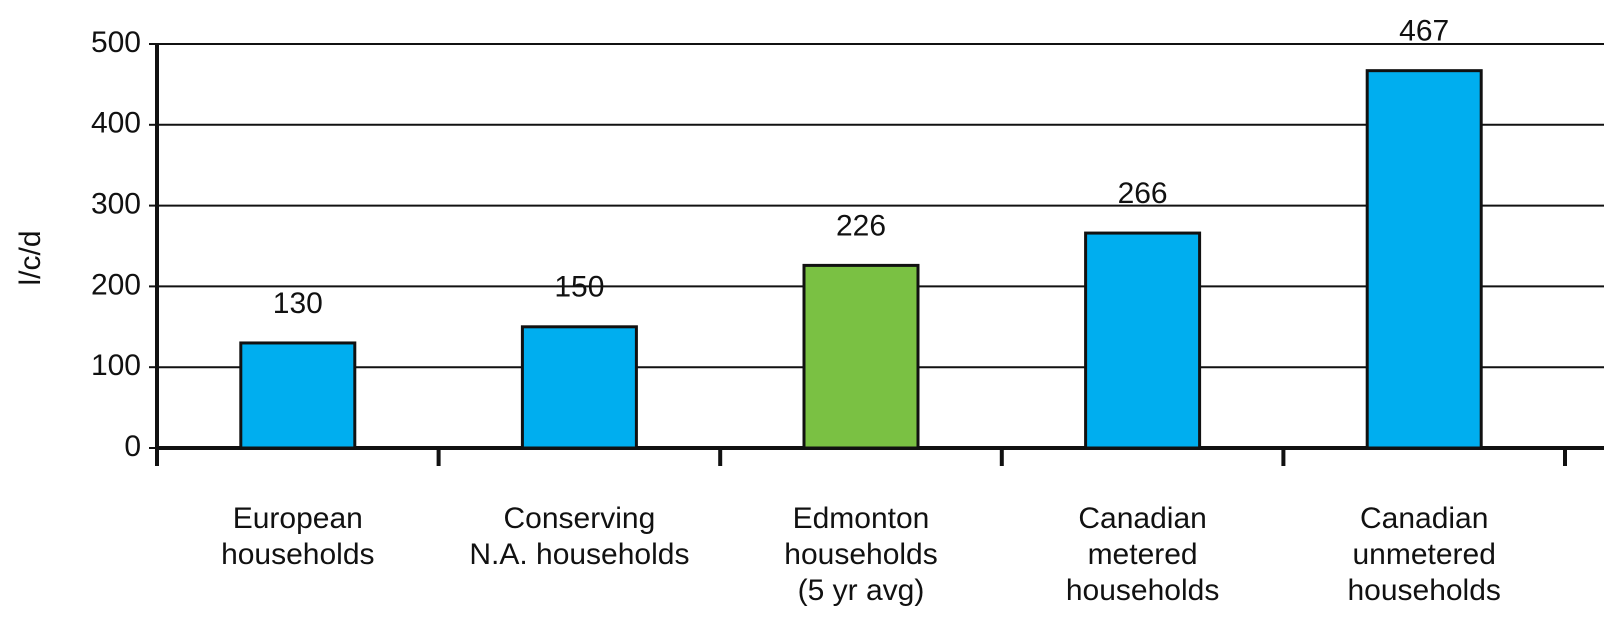 This screenshot has width=1604, height=634. What do you see at coordinates (1143, 193) in the screenshot?
I see `data-label: 266` at bounding box center [1143, 193].